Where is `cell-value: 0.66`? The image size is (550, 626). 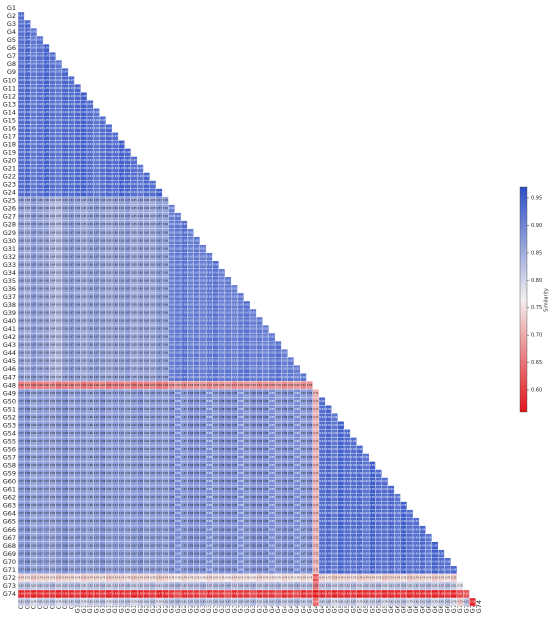 cell-value: 0.66 is located at coordinates (141, 385).